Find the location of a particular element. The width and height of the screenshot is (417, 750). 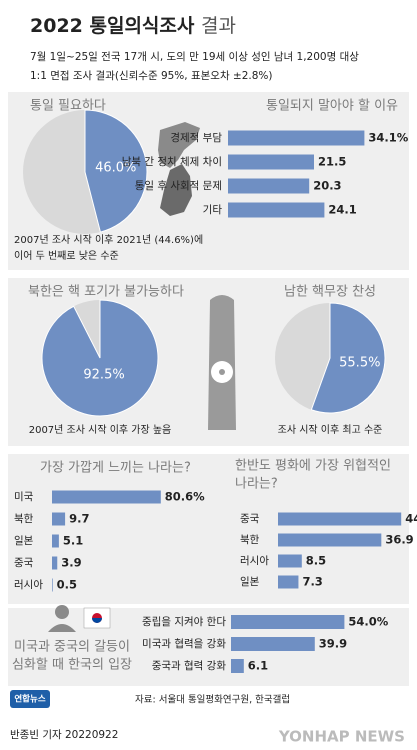

chart-title: 한반도 평화에 가장 위협적인 is located at coordinates (313, 466).